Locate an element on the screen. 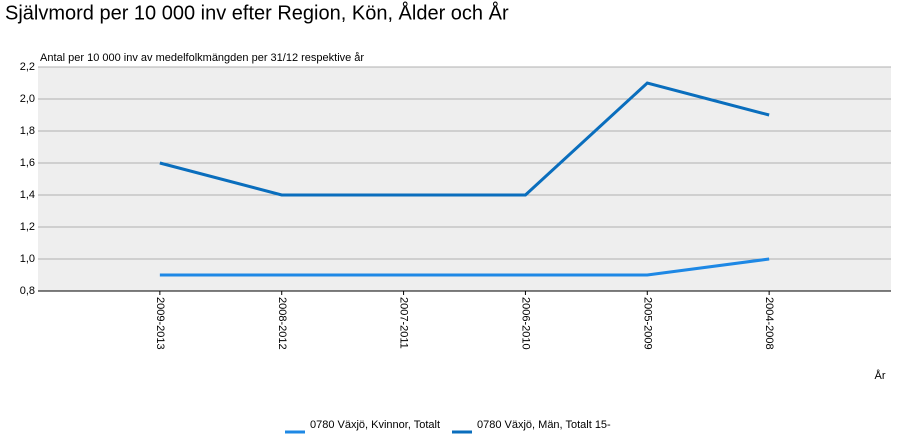 This screenshot has height=435, width=902. series-line is located at coordinates (464, 267).